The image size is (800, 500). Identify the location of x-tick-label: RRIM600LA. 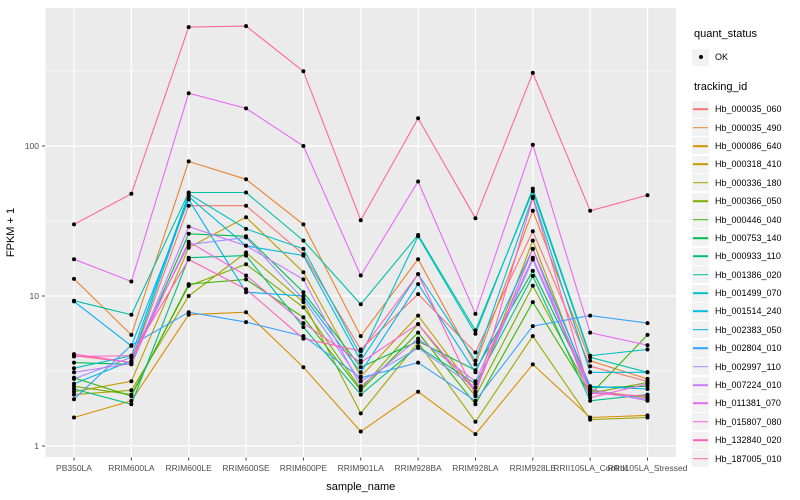
(131, 468).